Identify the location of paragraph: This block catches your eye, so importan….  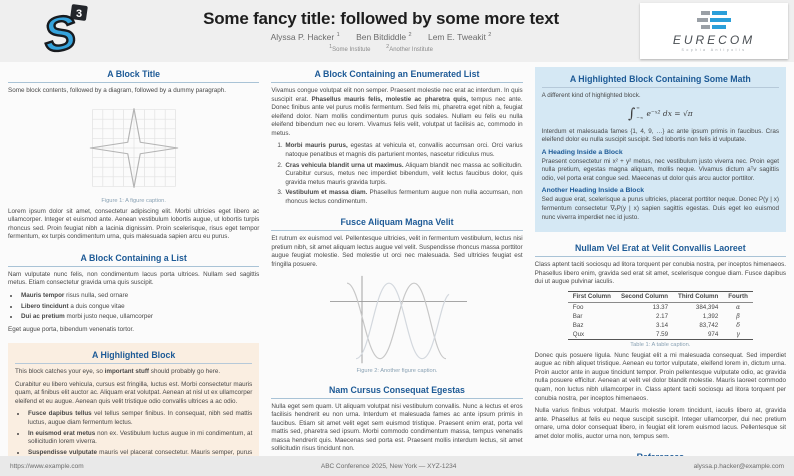
(133, 372).